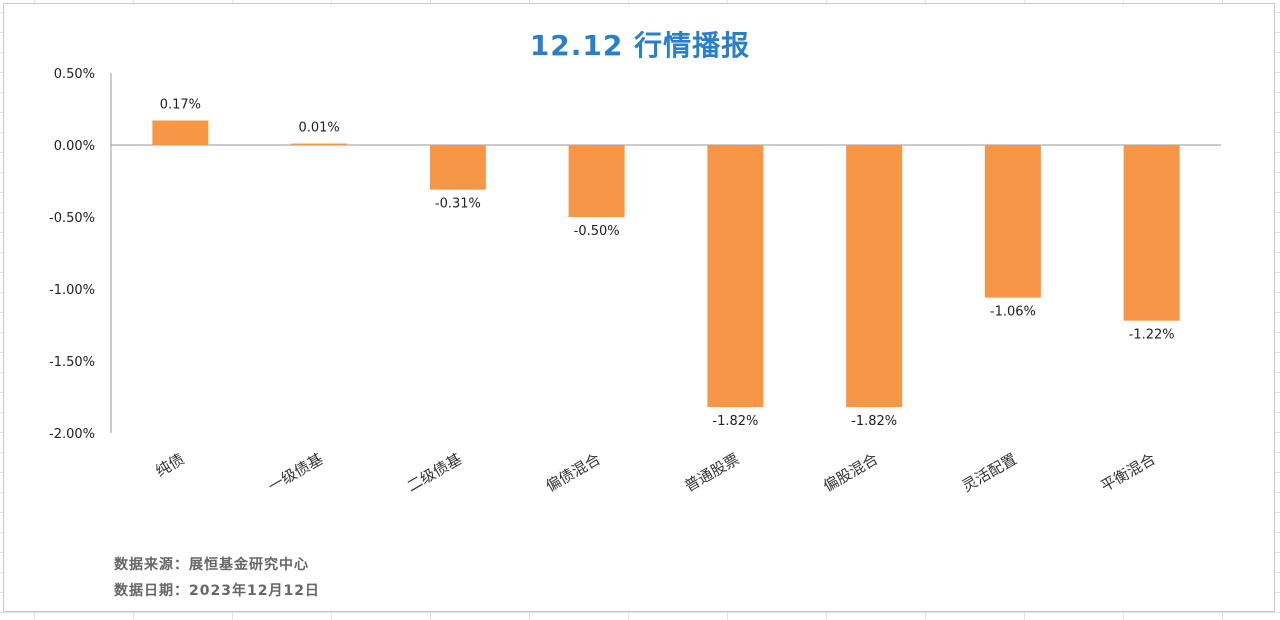 This screenshot has width=1280, height=620. I want to click on y-tick-label: -1.00%, so click(72, 290).